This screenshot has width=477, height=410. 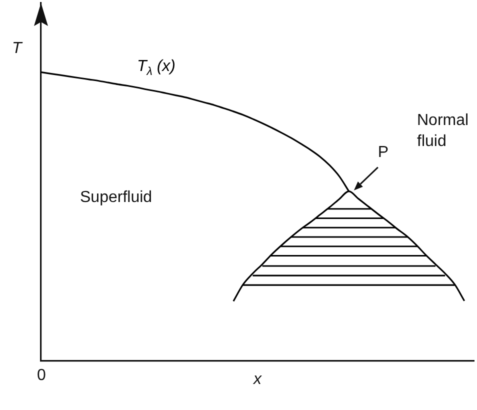 I want to click on series-label: T$_{λ}$ (x), so click(x=156, y=68).